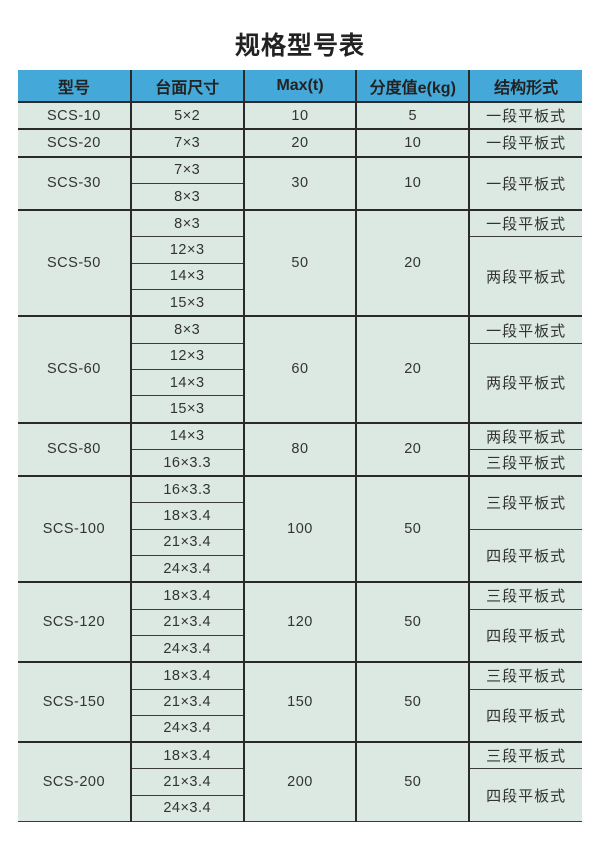 This screenshot has width=600, height=851. I want to click on table-row: SCS-150 18×3.4 150 50 三段平板式, so click(300, 703).